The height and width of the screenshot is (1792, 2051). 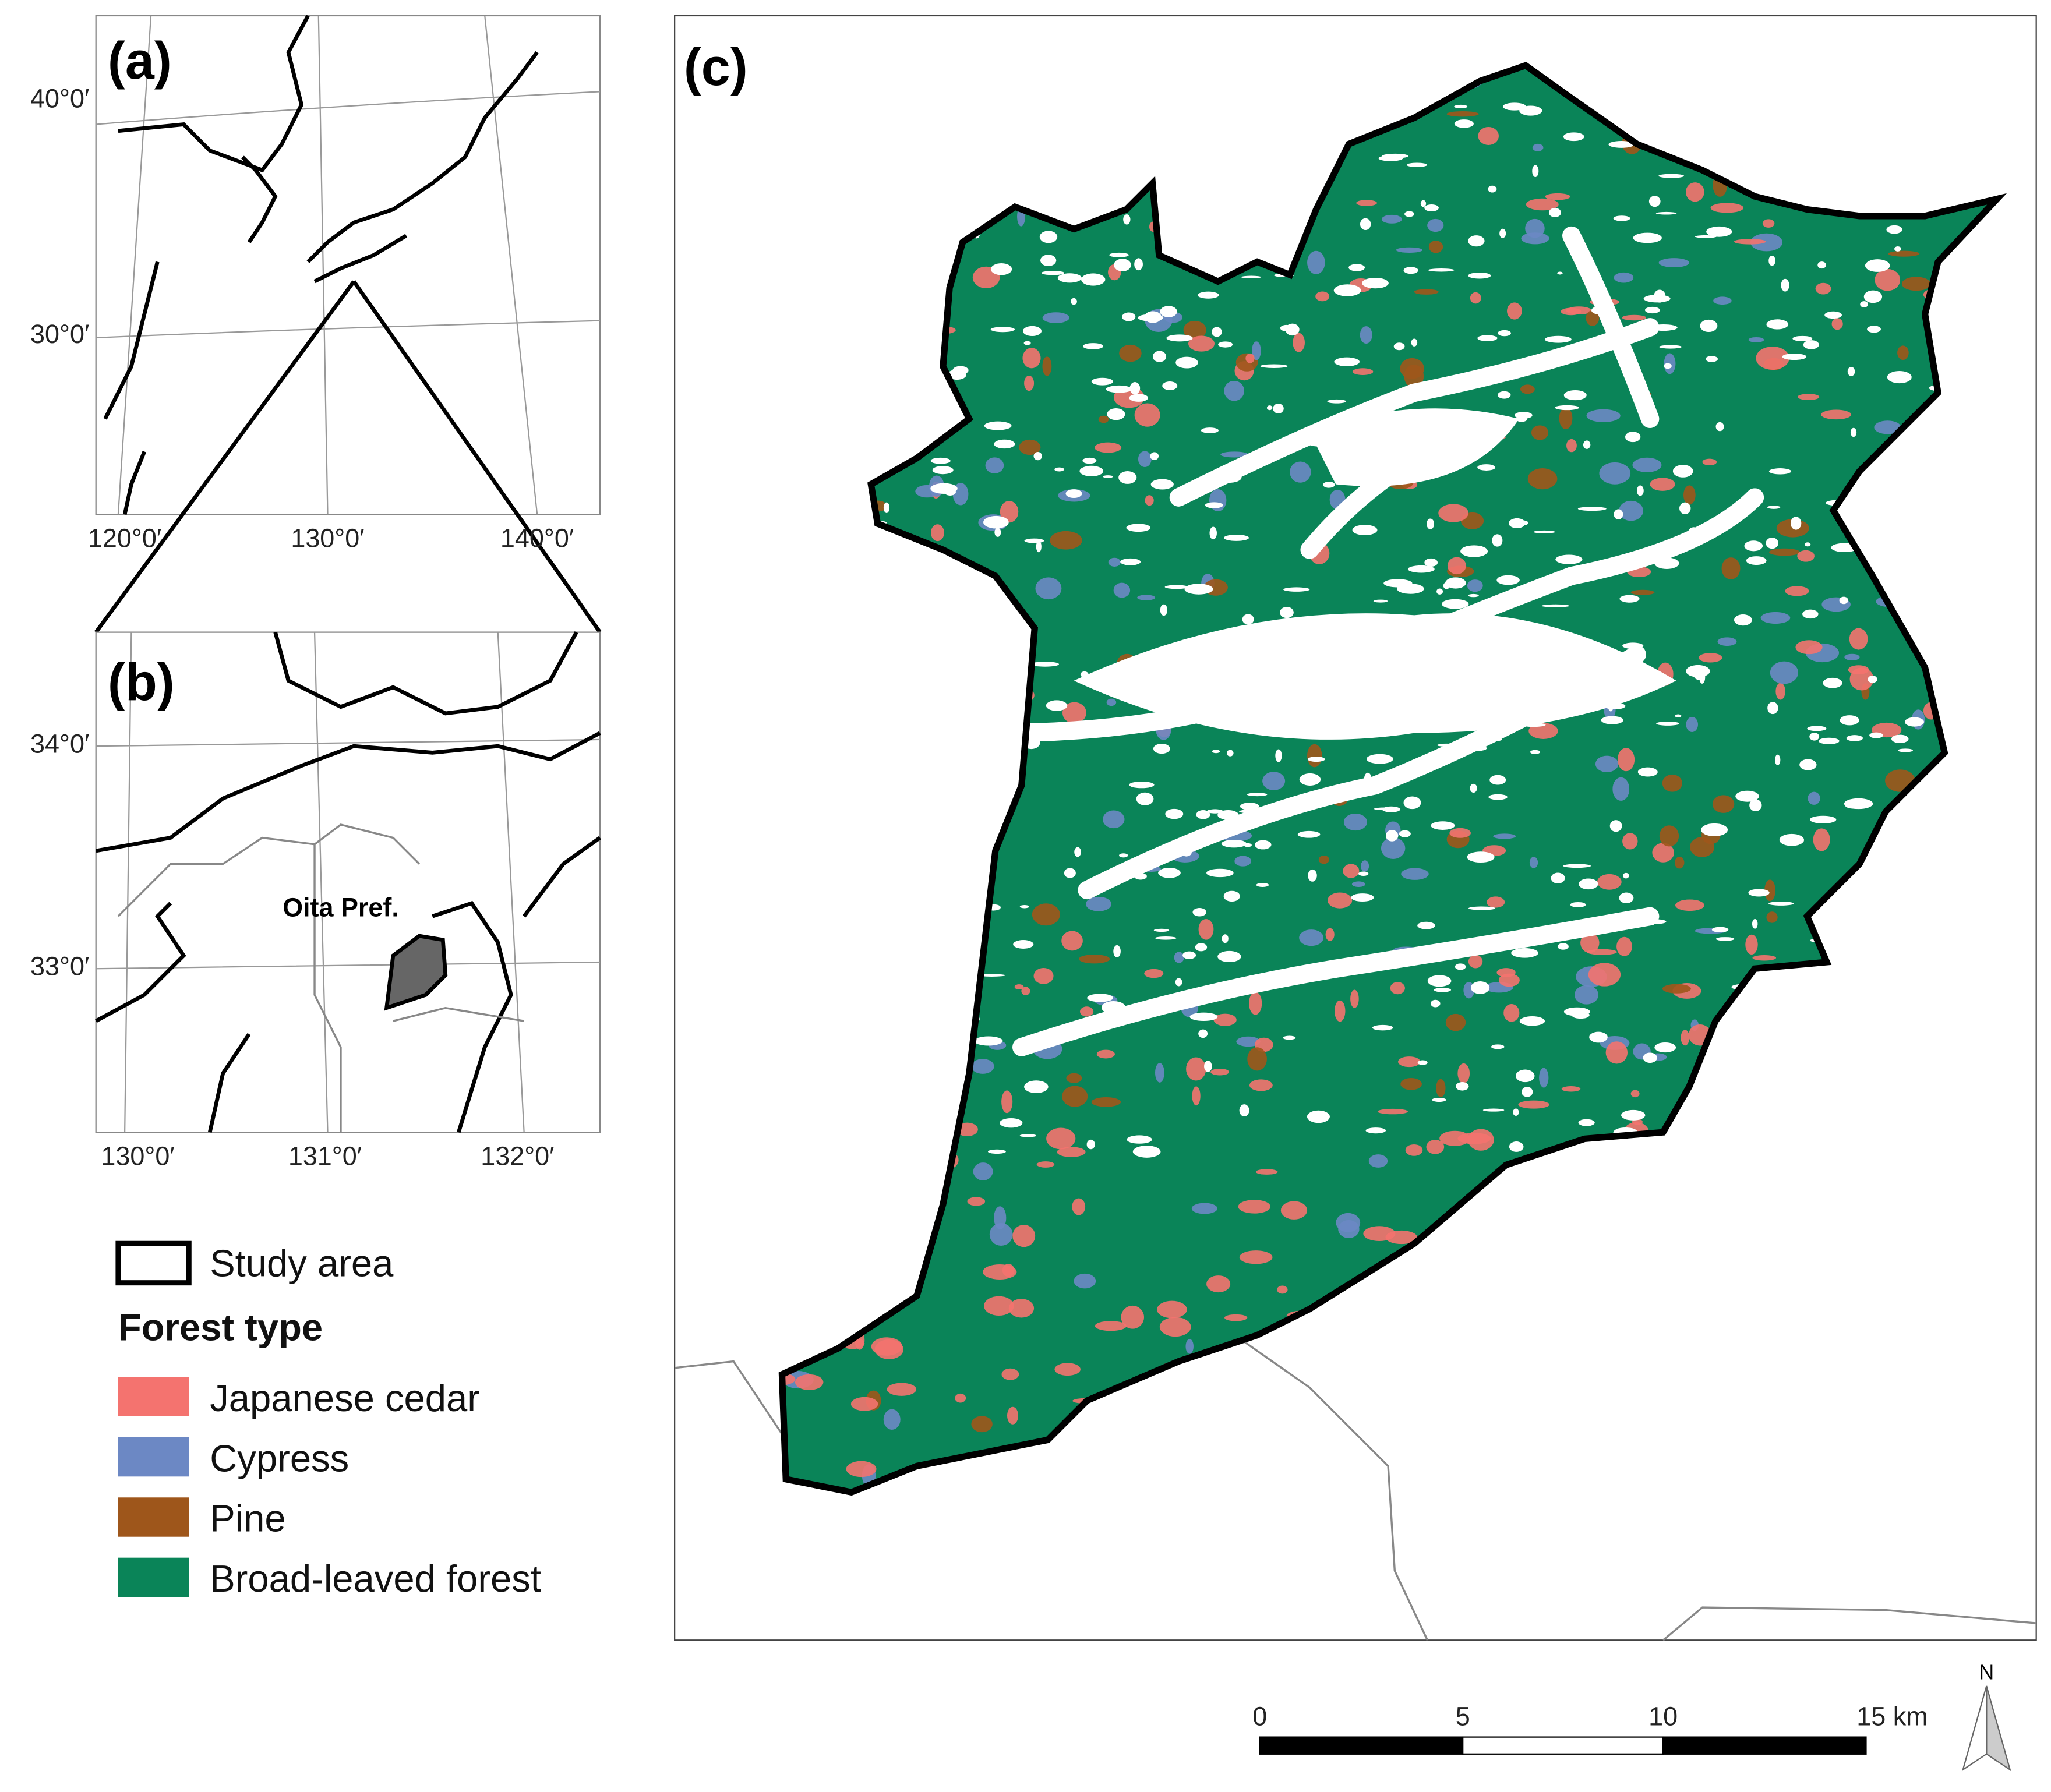 What do you see at coordinates (1259, 1716) in the screenshot?
I see `scale-label: 0` at bounding box center [1259, 1716].